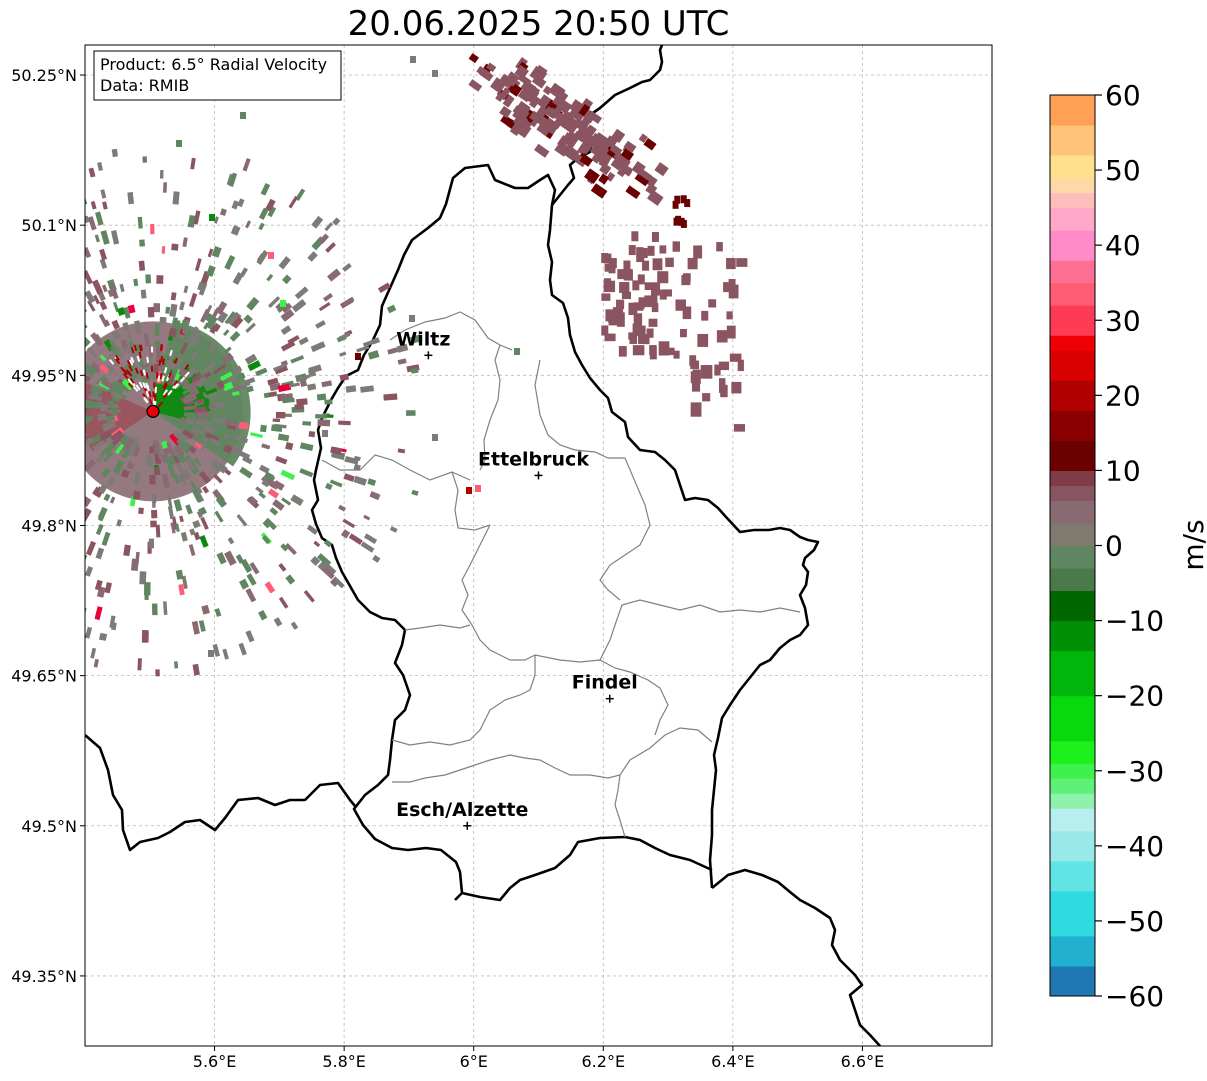  What do you see at coordinates (604, 1061) in the screenshot?
I see `lon-tick-label: 6.2°E` at bounding box center [604, 1061].